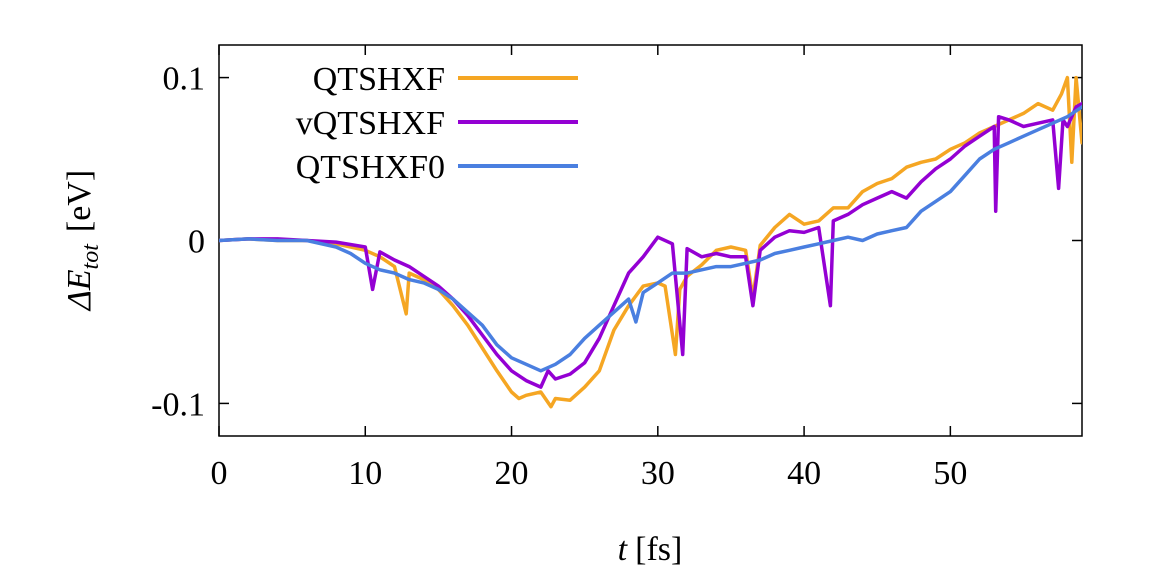 The height and width of the screenshot is (581, 1163). I want to click on x-axis-variable: t, so click(623, 549).